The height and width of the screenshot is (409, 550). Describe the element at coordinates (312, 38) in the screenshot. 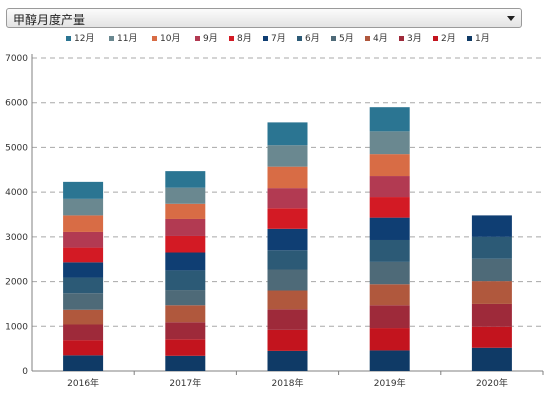

I see `legend-label: 6月` at that location.